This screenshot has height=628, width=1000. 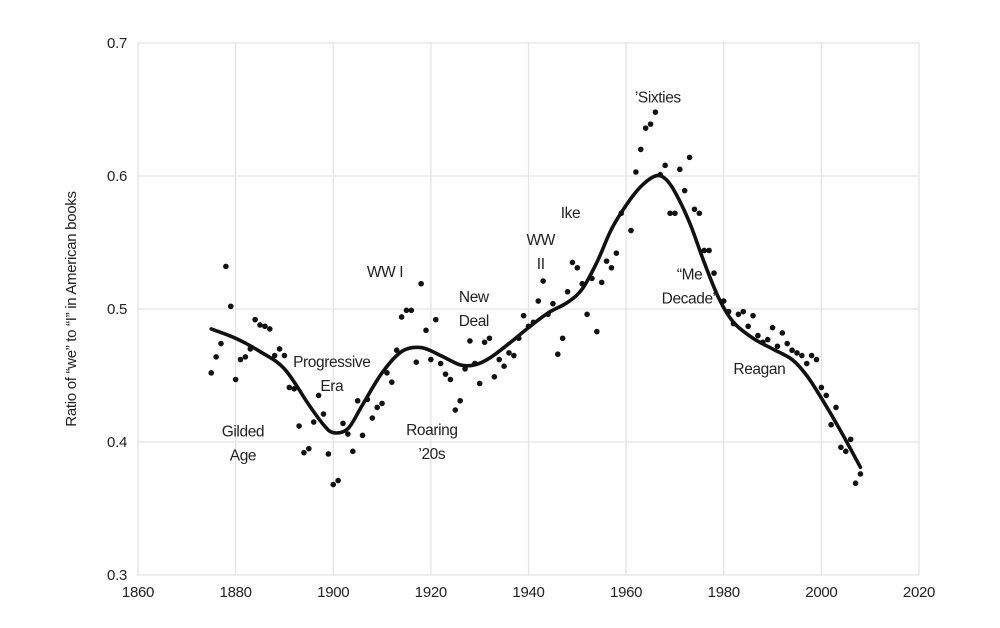 I want to click on annotation-line: “Me, so click(x=690, y=274).